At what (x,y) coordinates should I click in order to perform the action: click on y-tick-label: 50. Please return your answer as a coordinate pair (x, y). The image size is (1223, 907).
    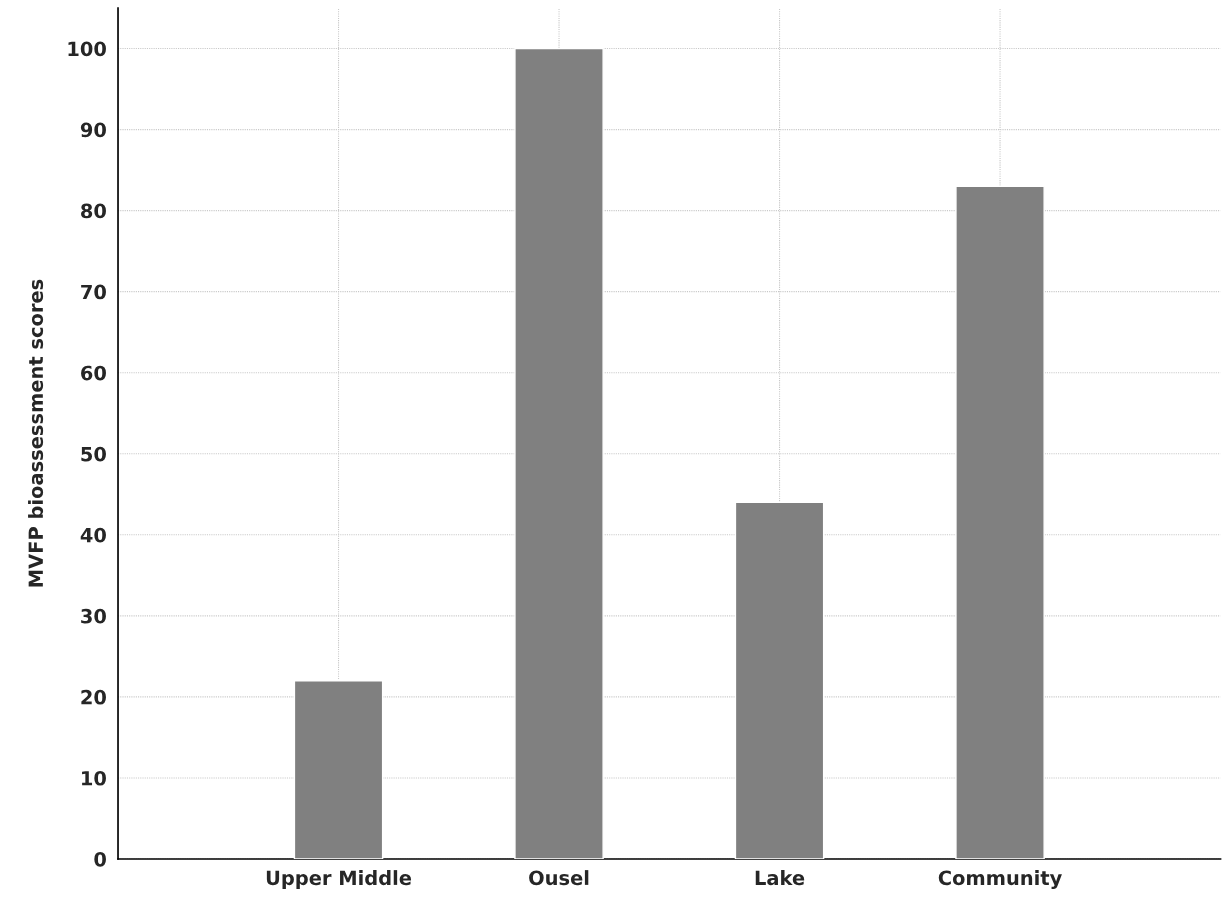
    Looking at the image, I should click on (93, 454).